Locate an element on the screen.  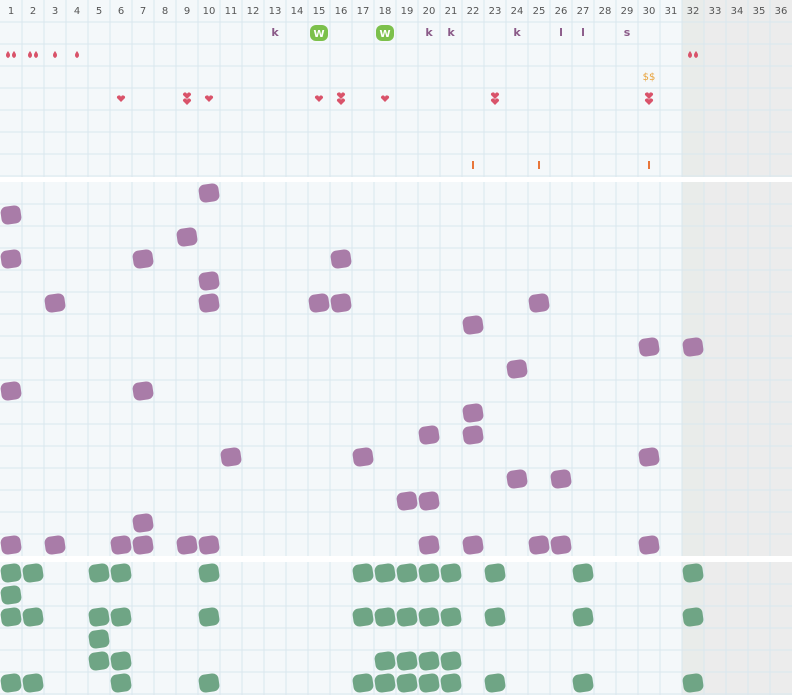
day-number: 12 is located at coordinates (253, 11).